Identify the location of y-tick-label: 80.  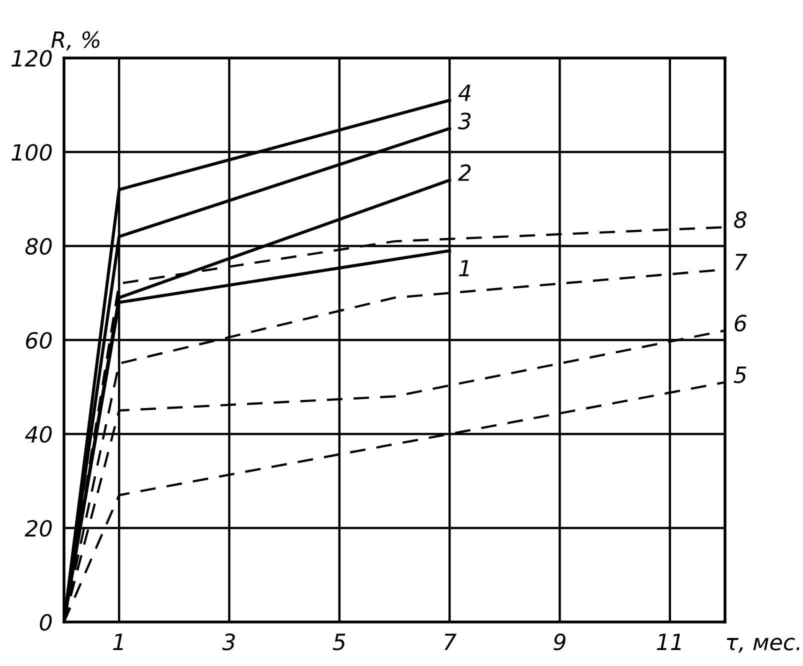
(38, 246).